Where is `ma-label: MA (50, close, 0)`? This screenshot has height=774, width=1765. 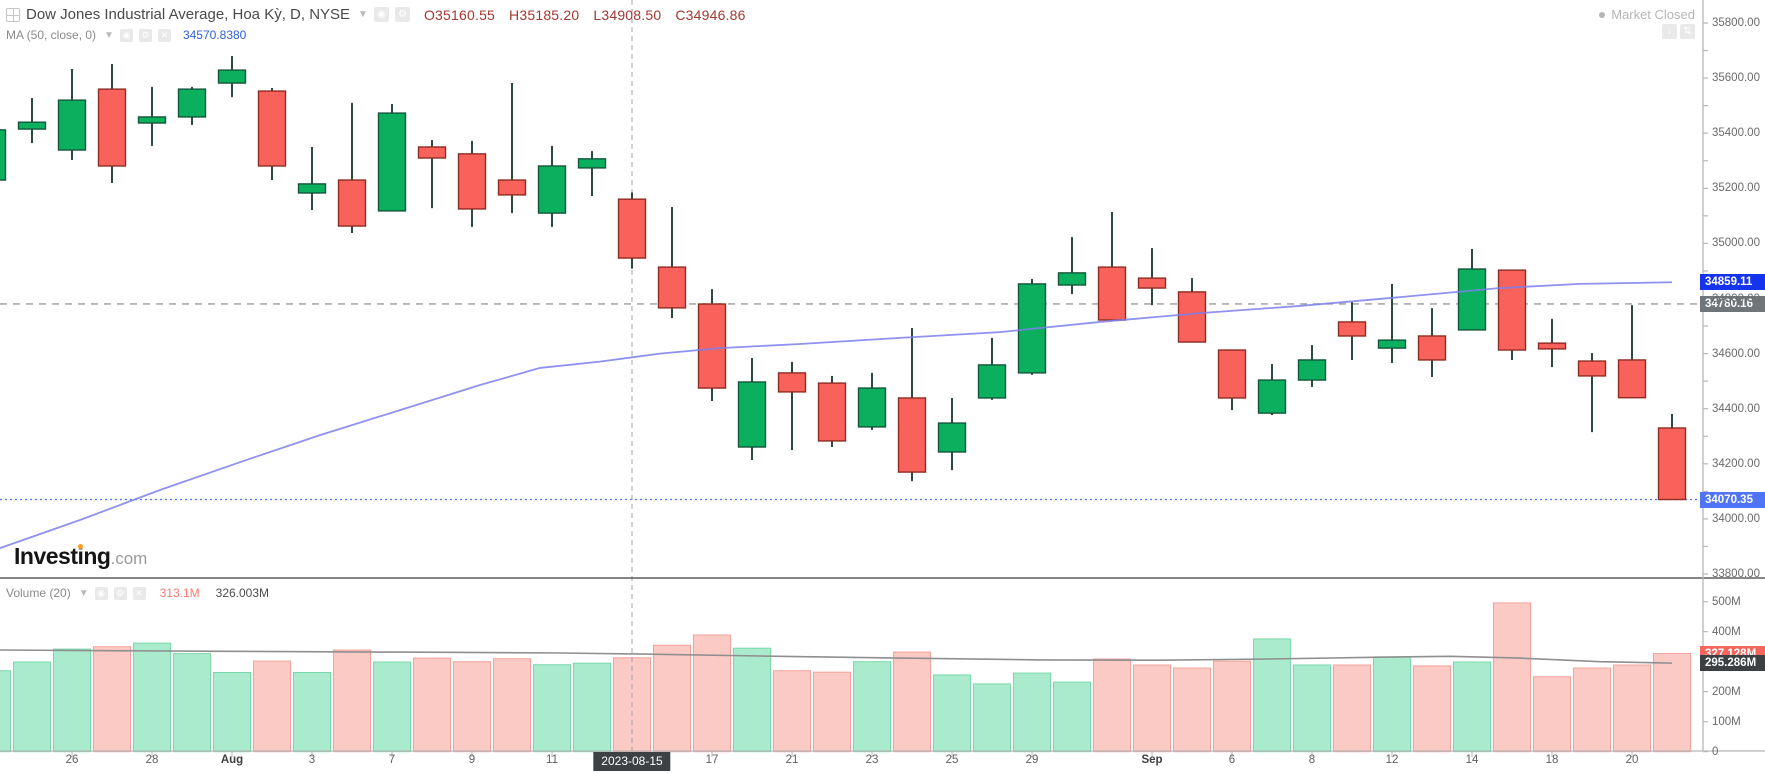 ma-label: MA (50, close, 0) is located at coordinates (51, 35).